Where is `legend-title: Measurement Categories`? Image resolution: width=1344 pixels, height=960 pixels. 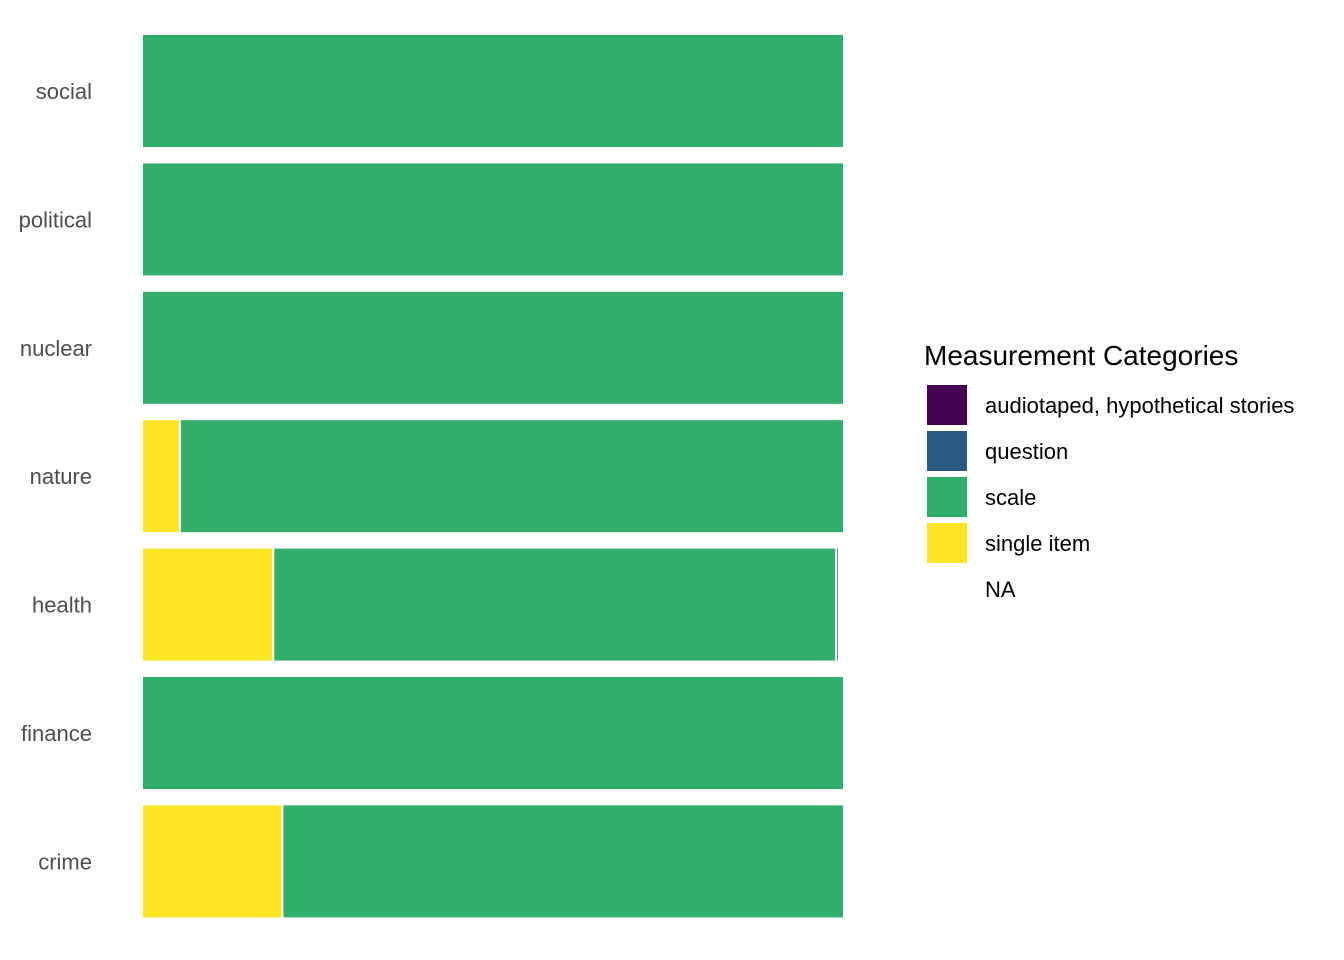
legend-title: Measurement Categories is located at coordinates (1081, 355).